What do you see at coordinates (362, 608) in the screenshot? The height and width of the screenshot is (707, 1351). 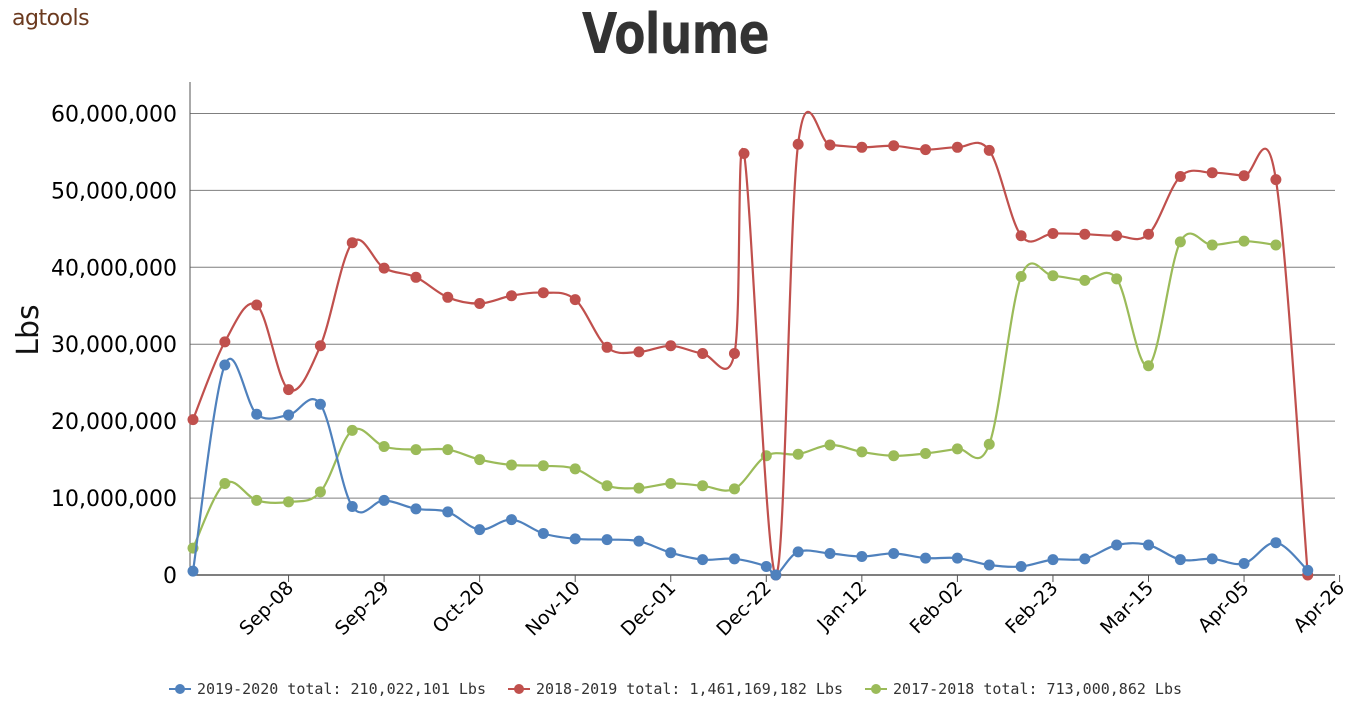 I see `x-tick-label: Sep-29` at bounding box center [362, 608].